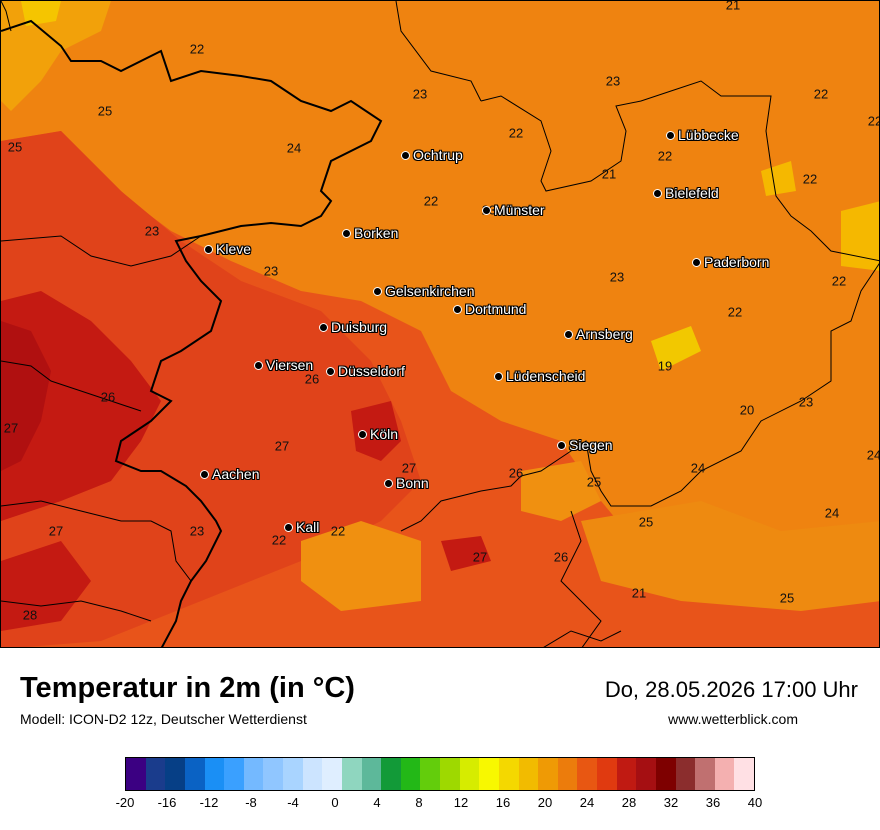 The image size is (880, 830). I want to click on temp-label: 20, so click(747, 410).